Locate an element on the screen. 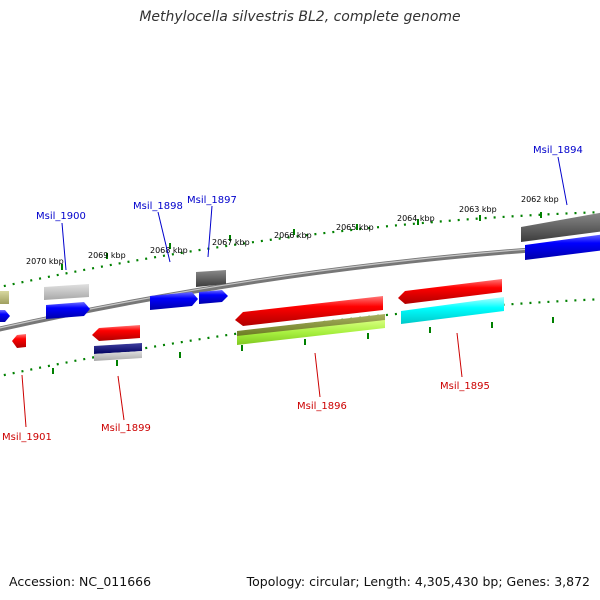 Image resolution: width=600 pixels, height=600 pixels. scale-label-2070: 2070 kbp is located at coordinates (45, 261).